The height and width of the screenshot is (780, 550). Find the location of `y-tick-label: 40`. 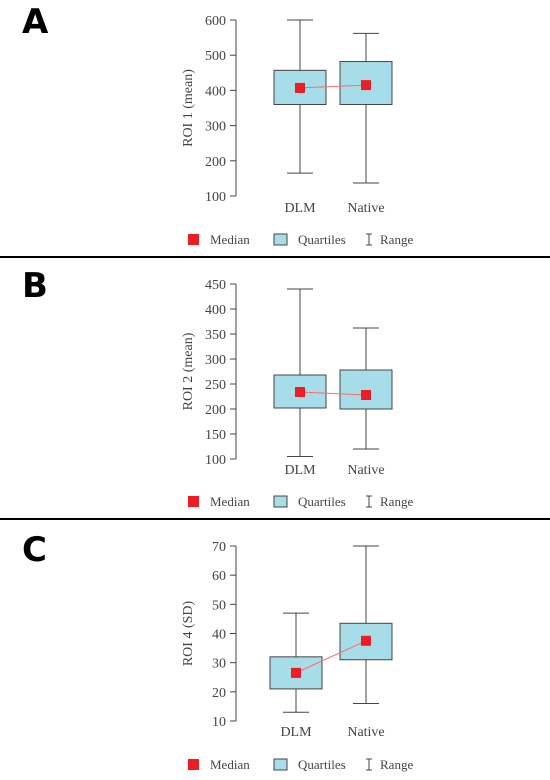

y-tick-label: 40 is located at coordinates (219, 635).